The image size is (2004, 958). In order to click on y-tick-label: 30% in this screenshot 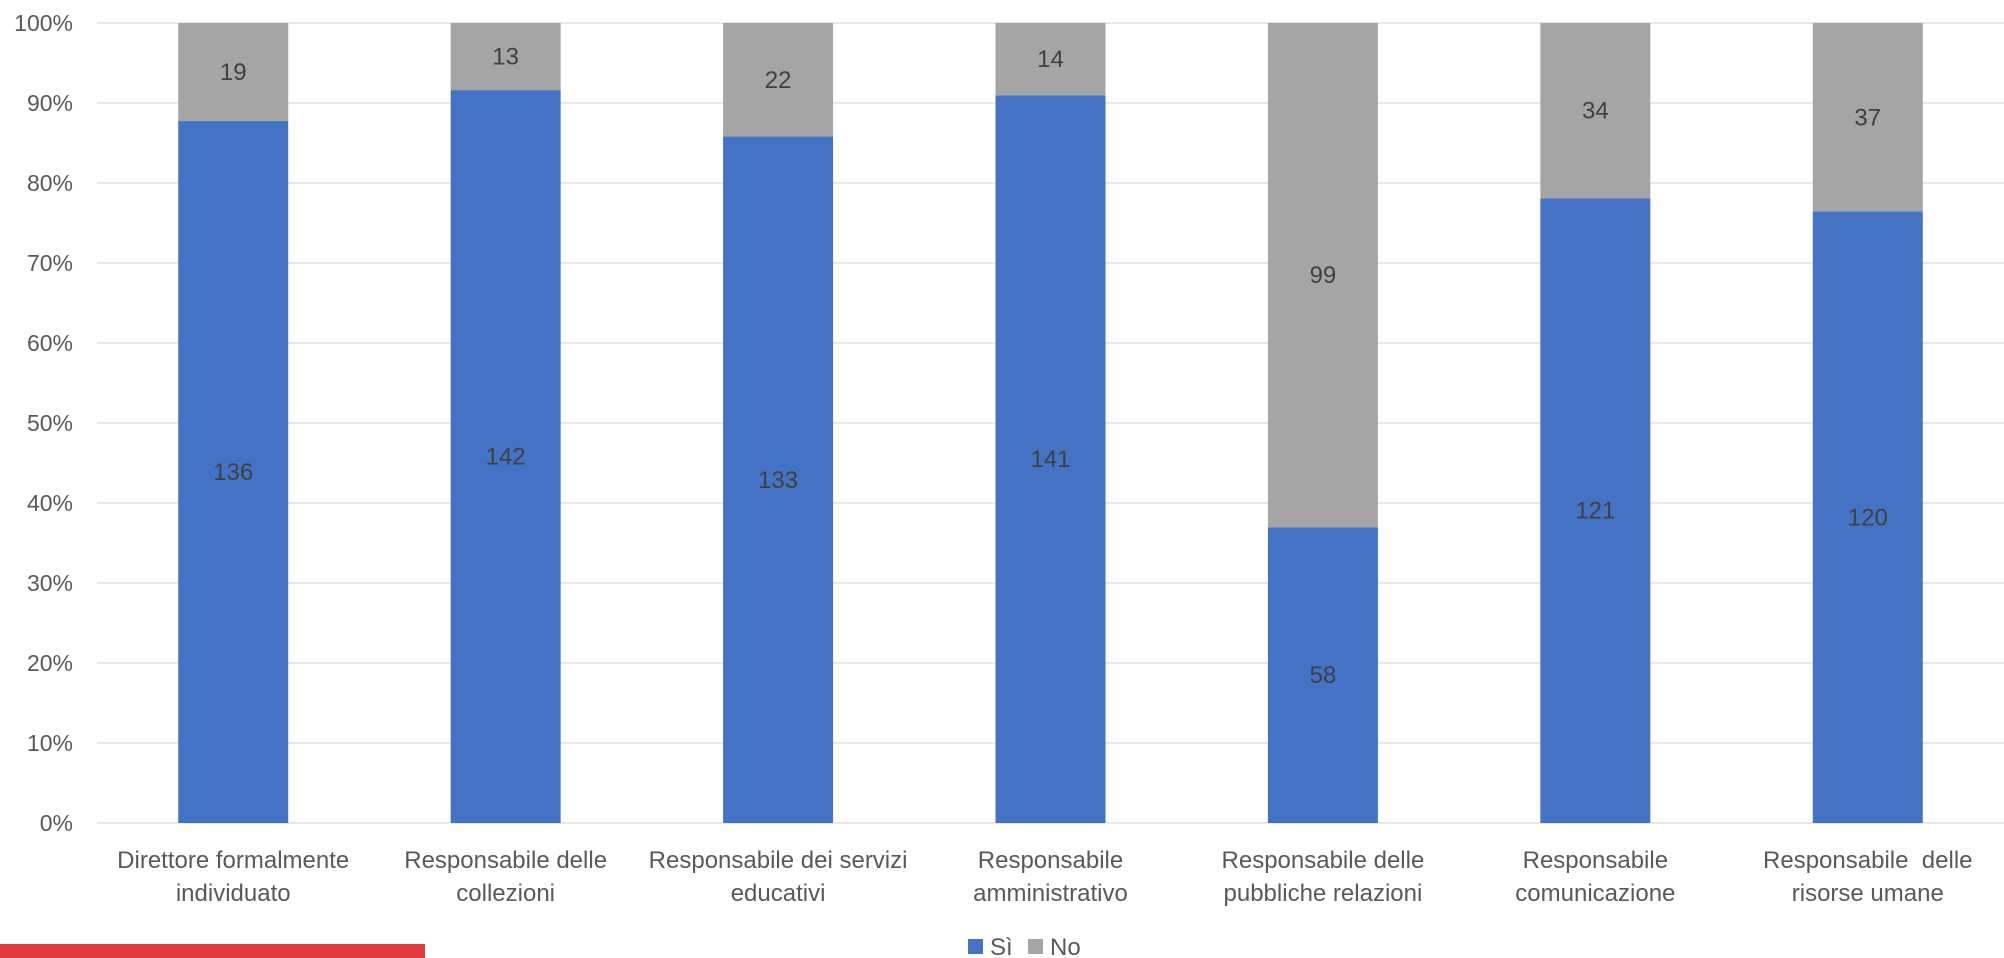, I will do `click(50, 583)`.